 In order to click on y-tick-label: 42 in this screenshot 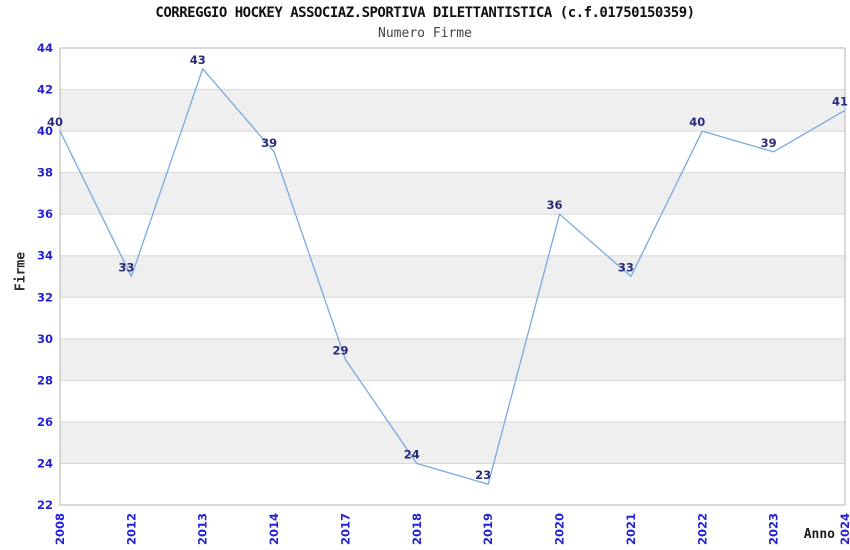, I will do `click(45, 90)`.